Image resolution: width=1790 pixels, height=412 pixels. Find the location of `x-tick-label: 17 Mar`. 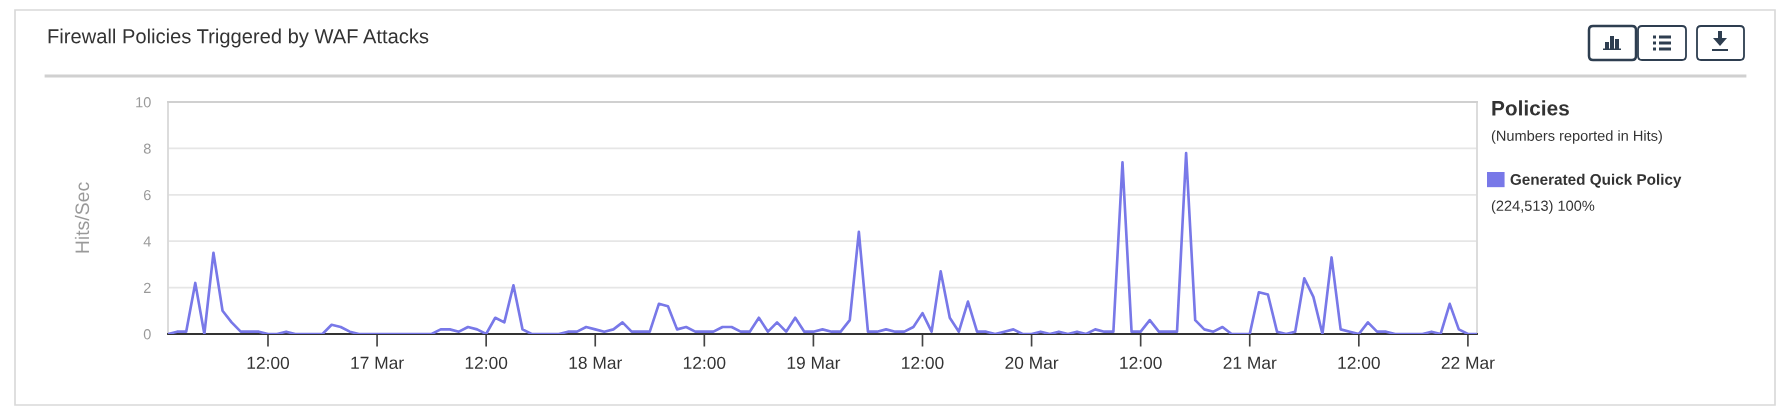

x-tick-label: 17 Mar is located at coordinates (377, 362).